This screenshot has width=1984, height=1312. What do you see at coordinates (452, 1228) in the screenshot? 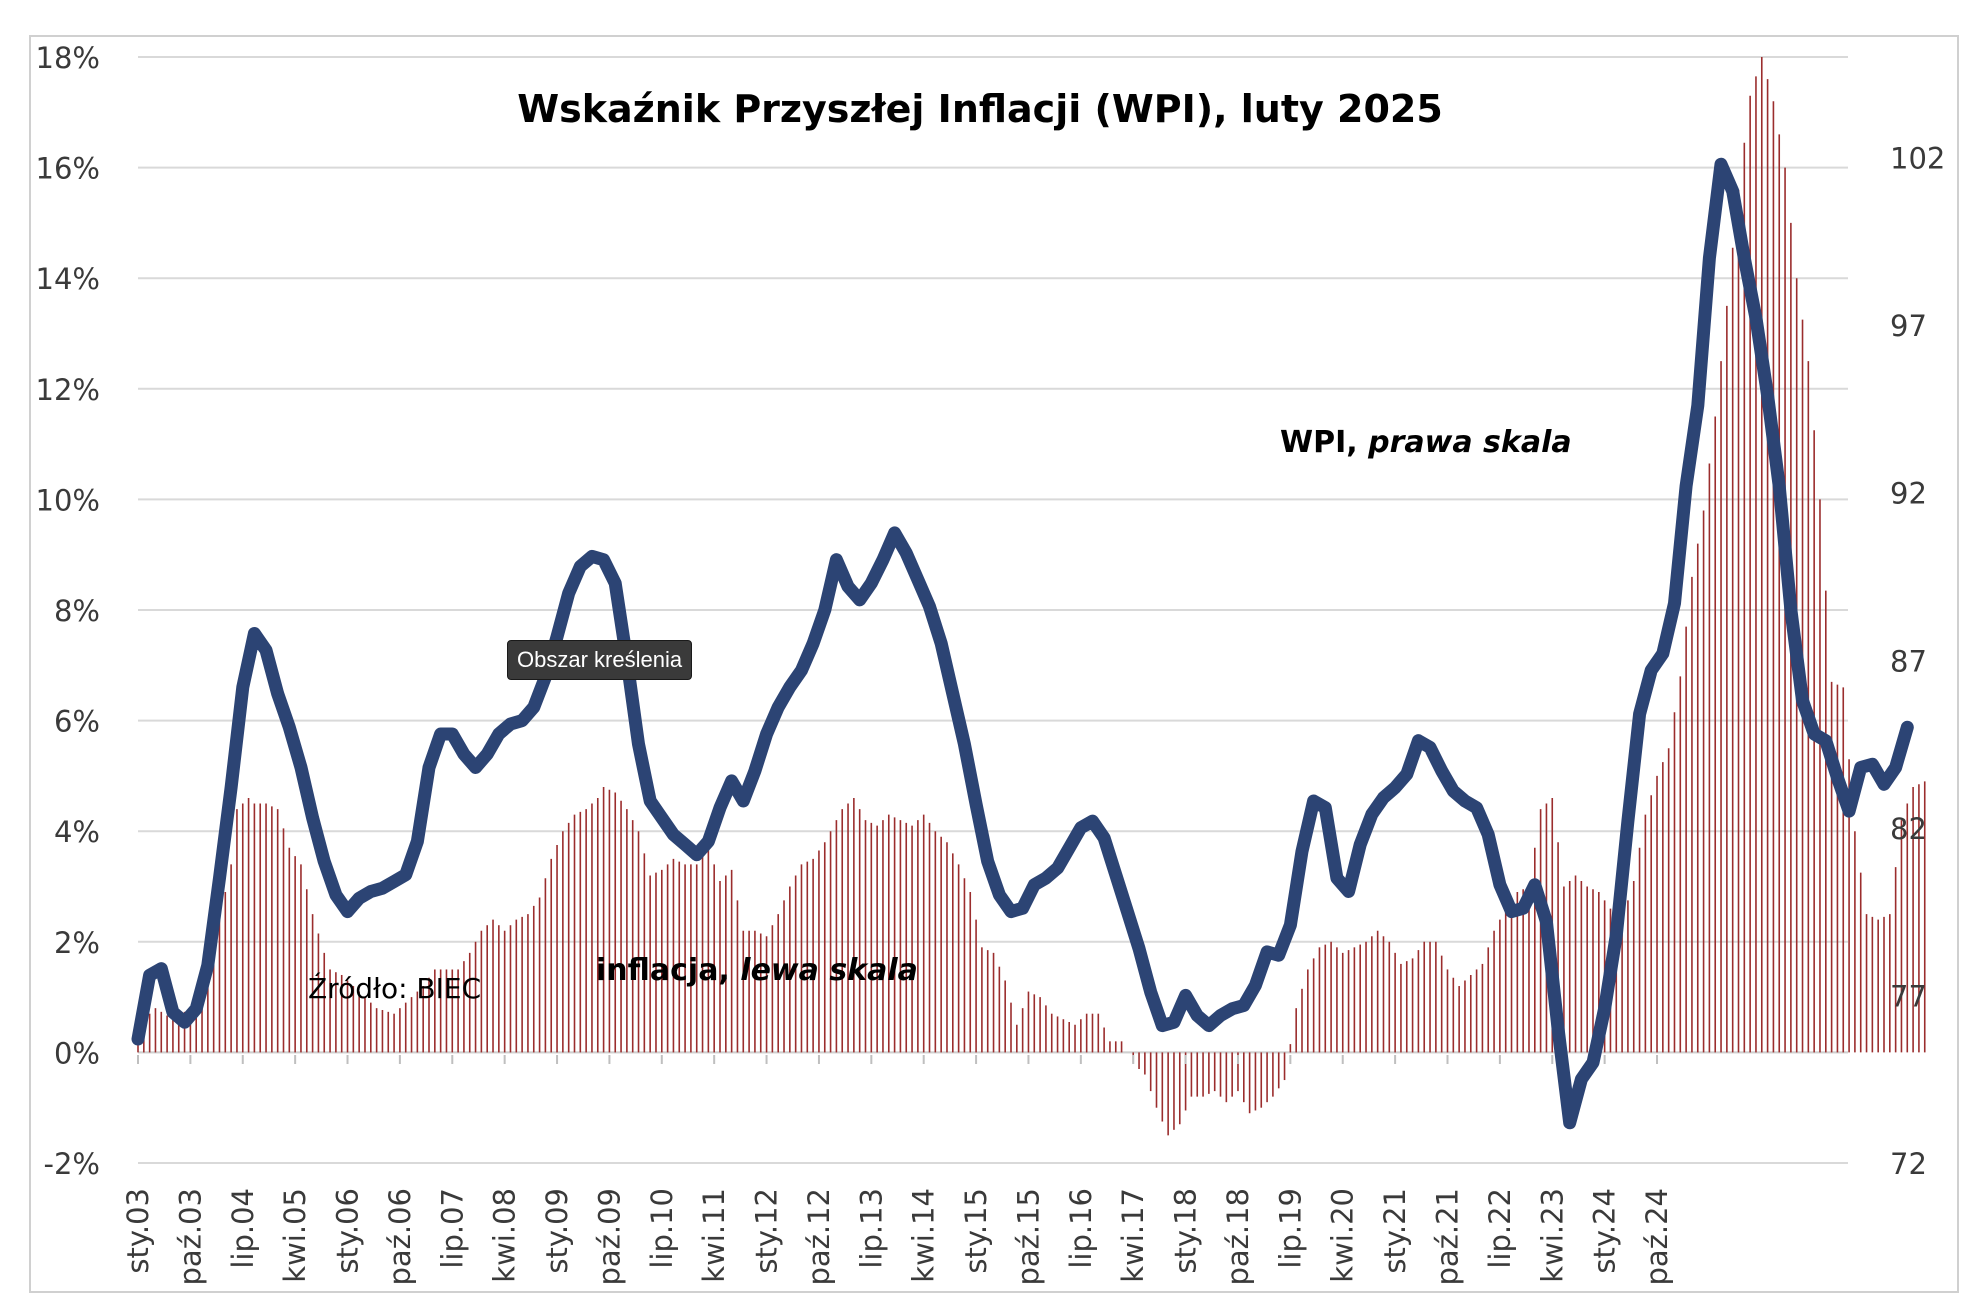
I see `x-tick-label: lip.07` at bounding box center [452, 1228].